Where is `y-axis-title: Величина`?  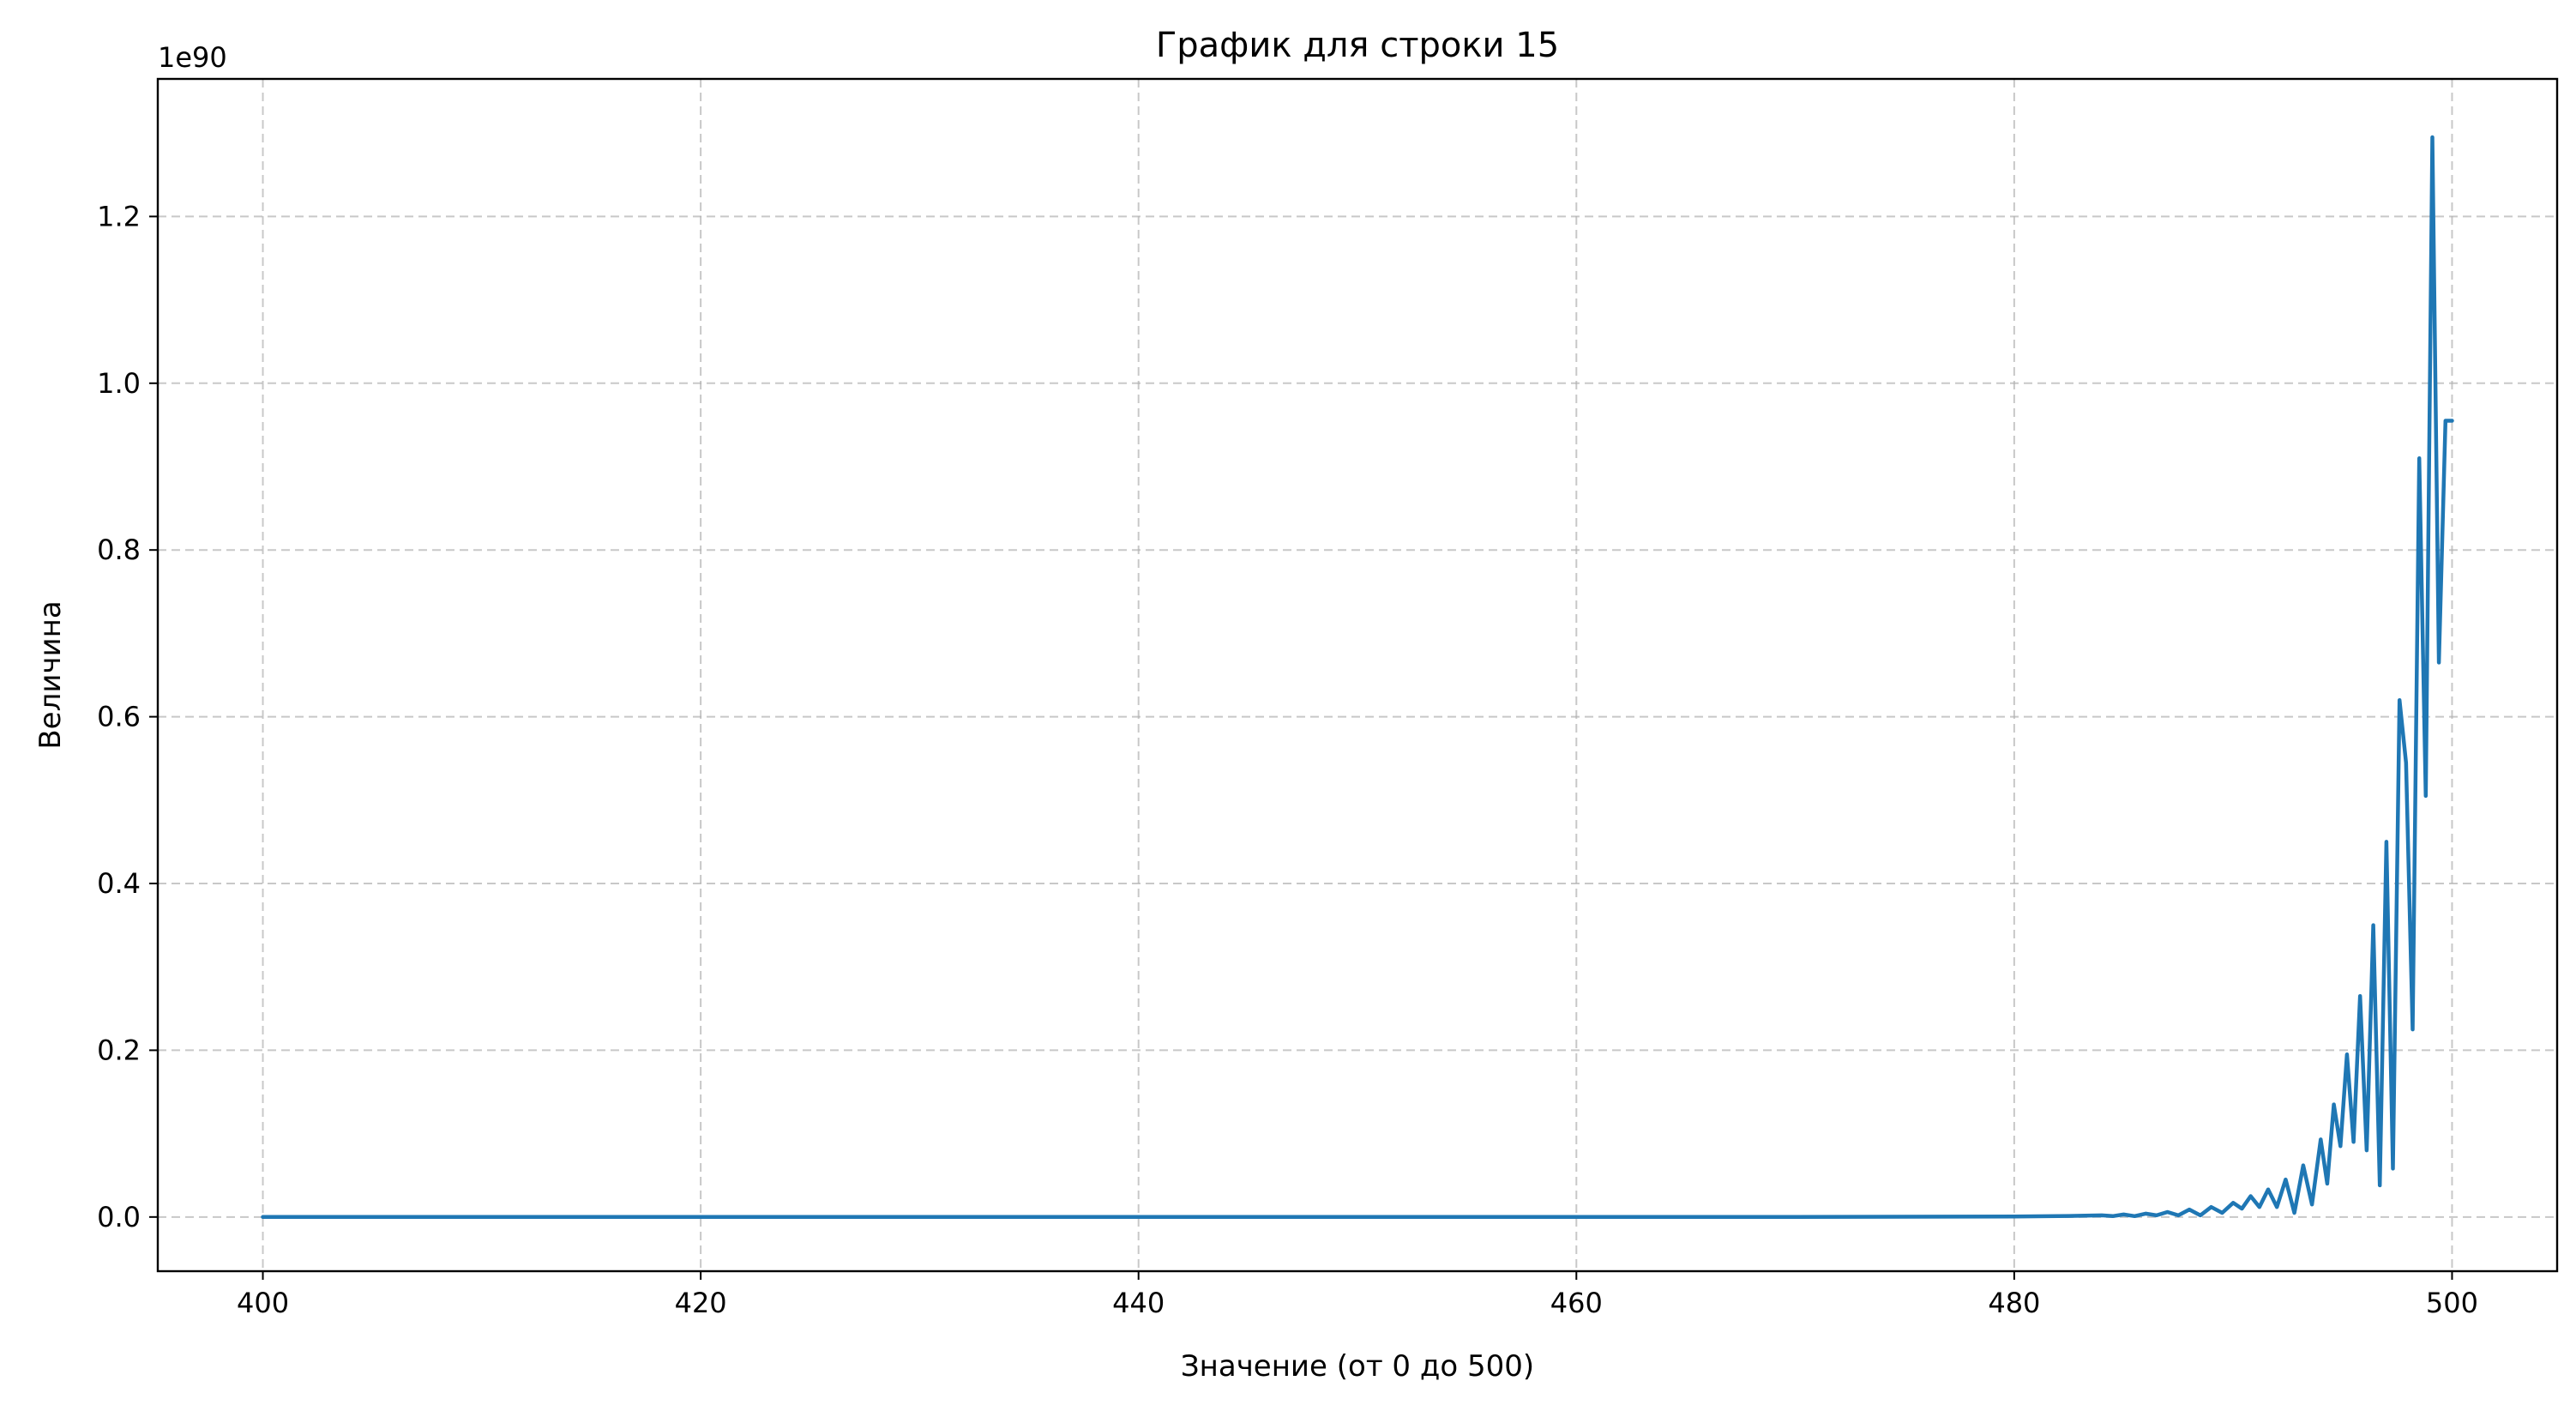 y-axis-title: Величина is located at coordinates (50, 674).